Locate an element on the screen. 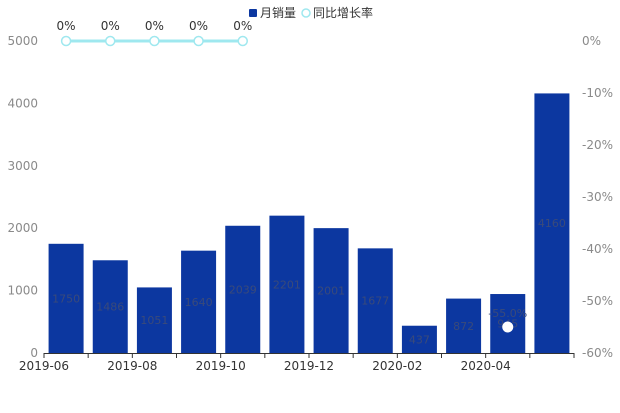 This screenshot has height=413, width=620. bar-data-label: 1486 is located at coordinates (110, 307).